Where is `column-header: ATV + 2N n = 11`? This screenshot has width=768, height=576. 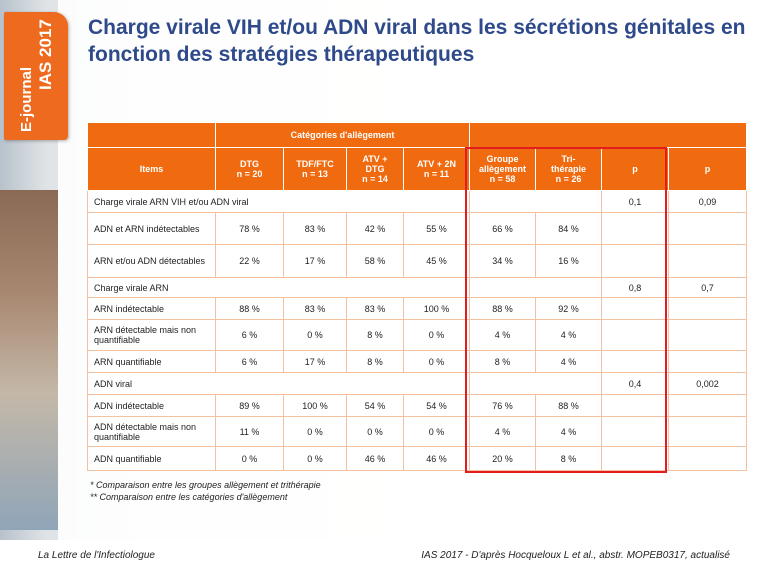 column-header: ATV + 2N n = 11 is located at coordinates (436, 169).